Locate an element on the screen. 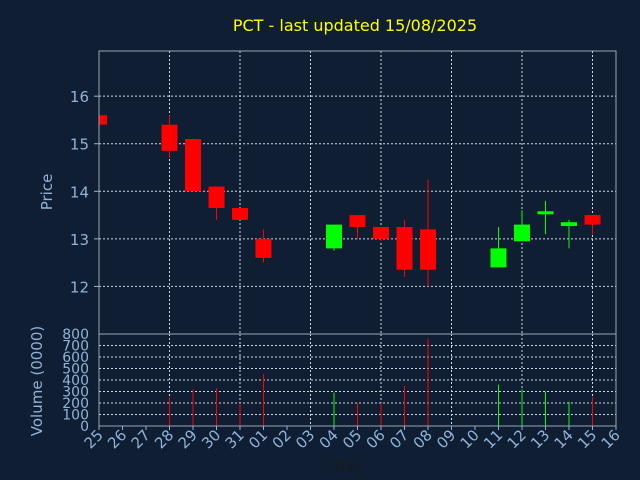 Image resolution: width=640 pixels, height=480 pixels. price-tick-label: 16 is located at coordinates (79, 97).